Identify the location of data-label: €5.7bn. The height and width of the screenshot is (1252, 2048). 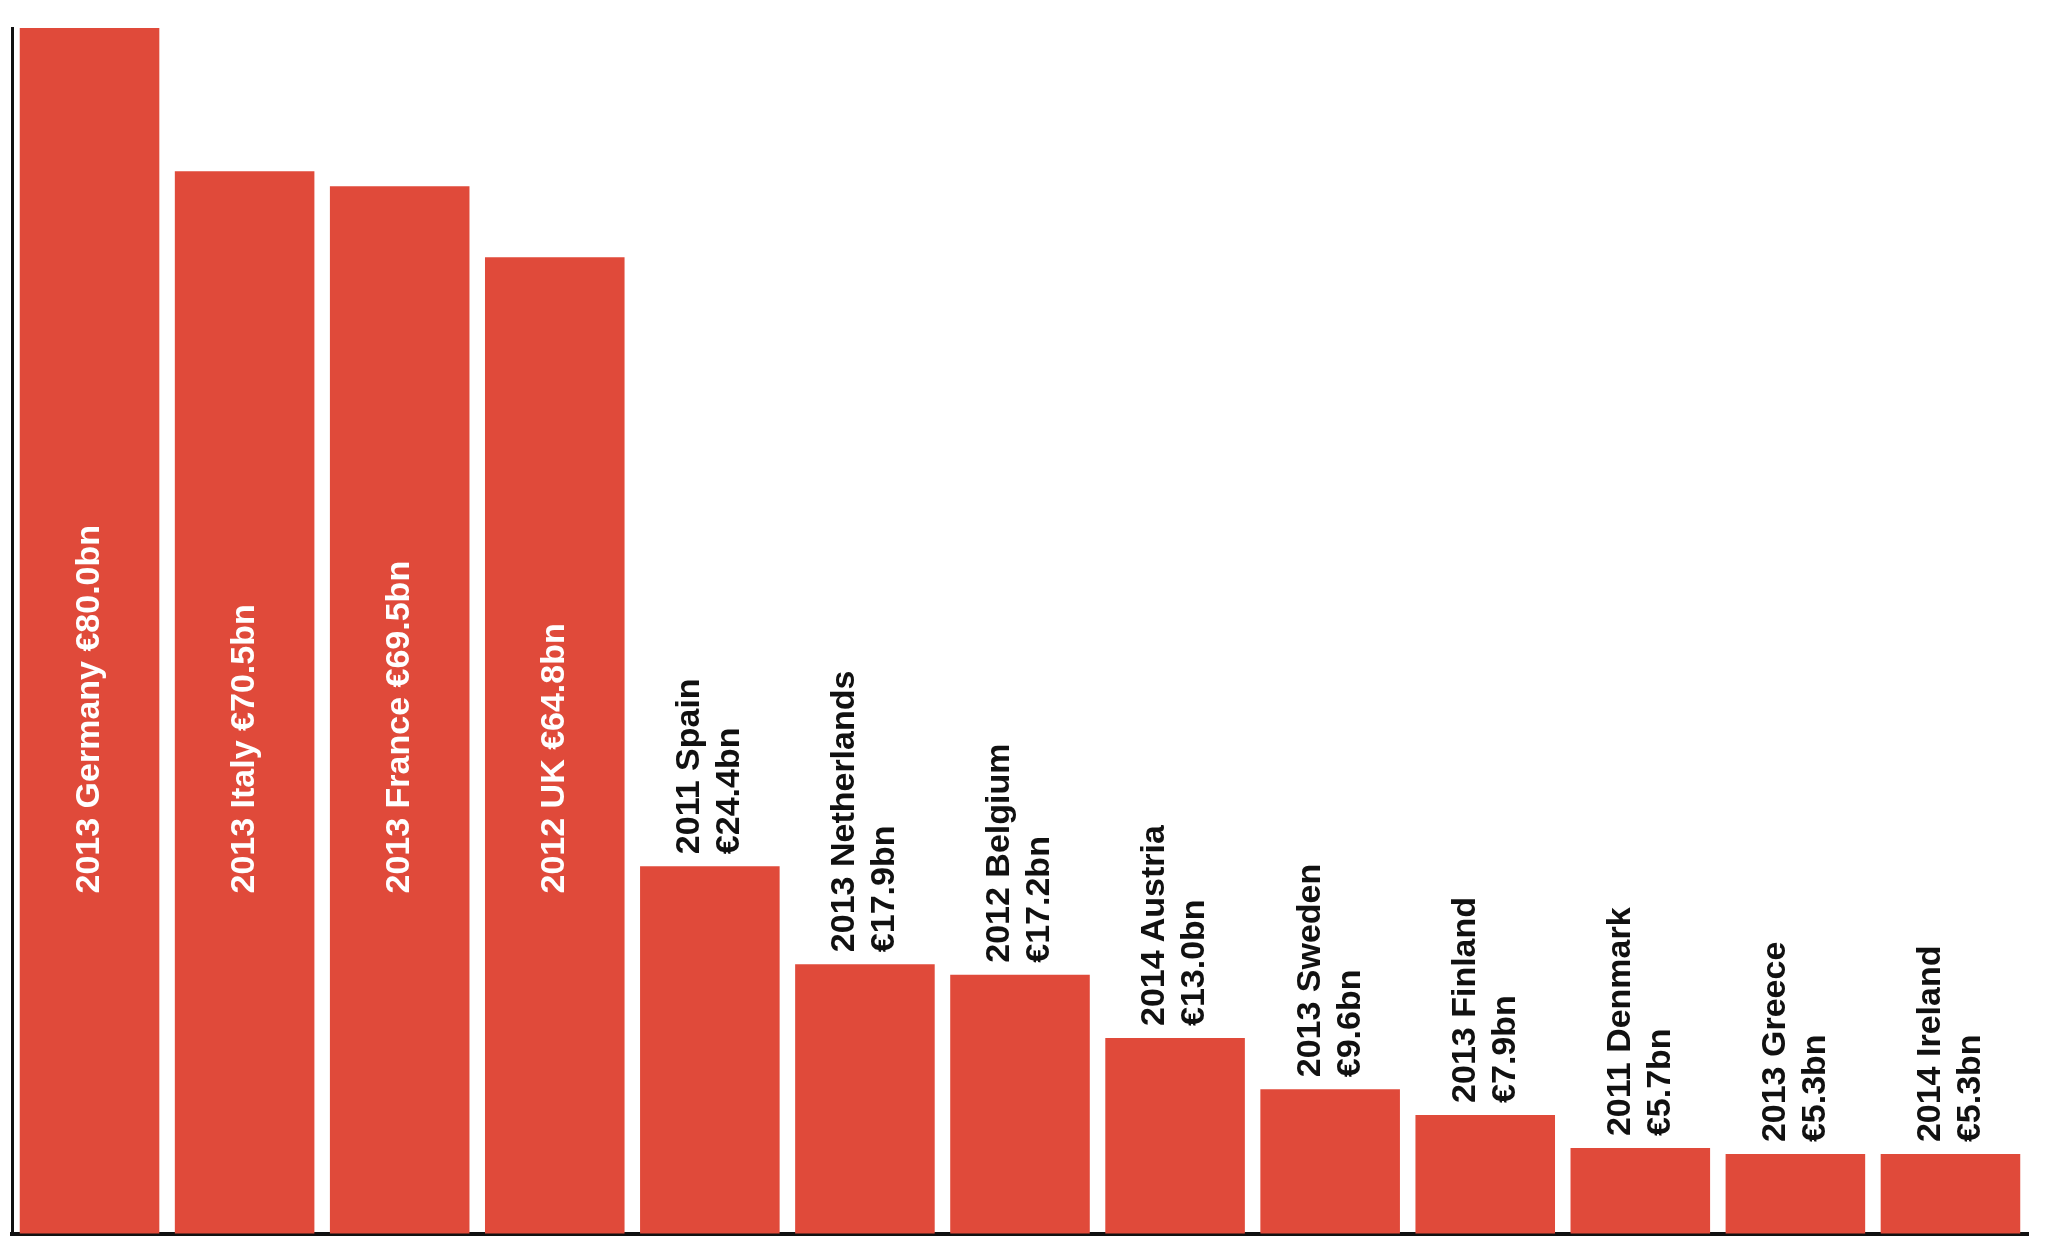
(1657, 1082).